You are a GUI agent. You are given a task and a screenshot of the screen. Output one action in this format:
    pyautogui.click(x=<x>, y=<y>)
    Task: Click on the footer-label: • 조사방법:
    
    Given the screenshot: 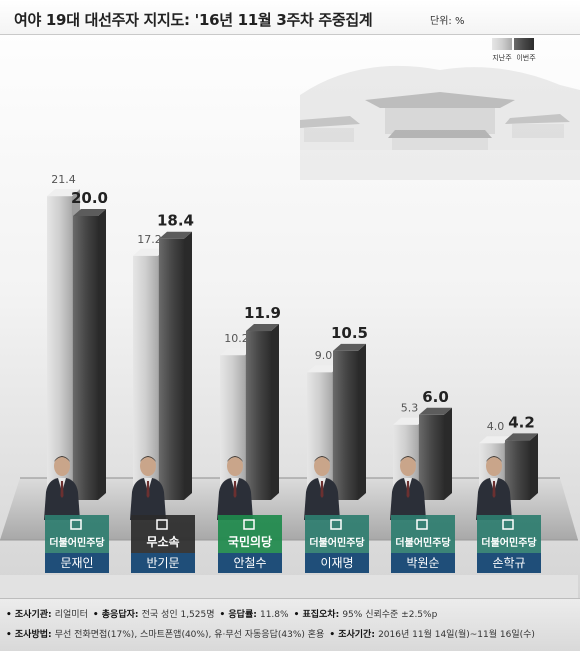 What is the action you would take?
    pyautogui.click(x=30, y=635)
    